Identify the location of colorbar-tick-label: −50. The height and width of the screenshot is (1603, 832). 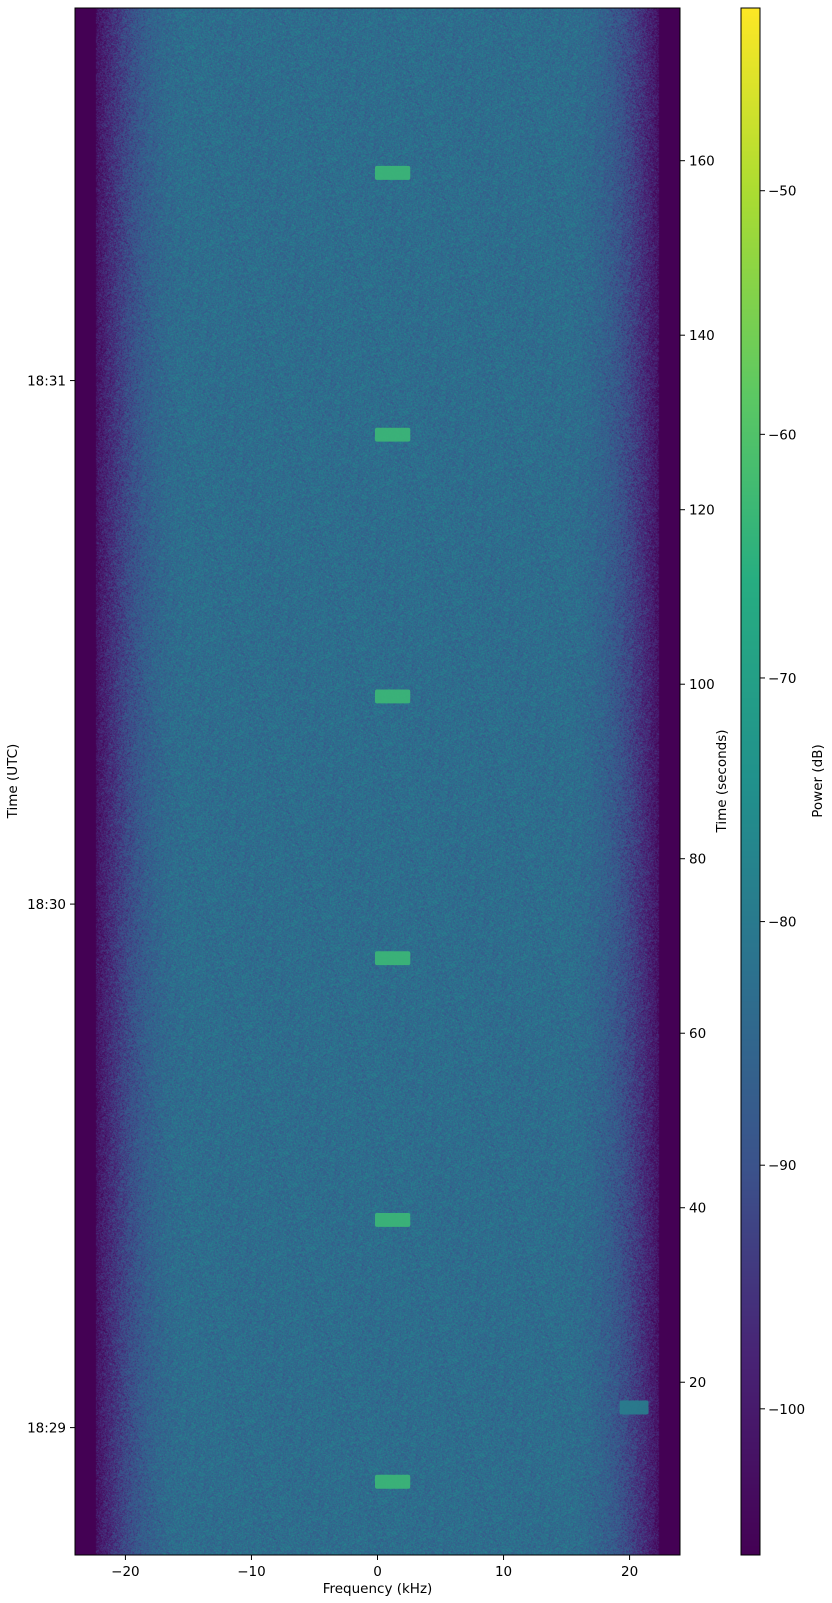
(782, 192).